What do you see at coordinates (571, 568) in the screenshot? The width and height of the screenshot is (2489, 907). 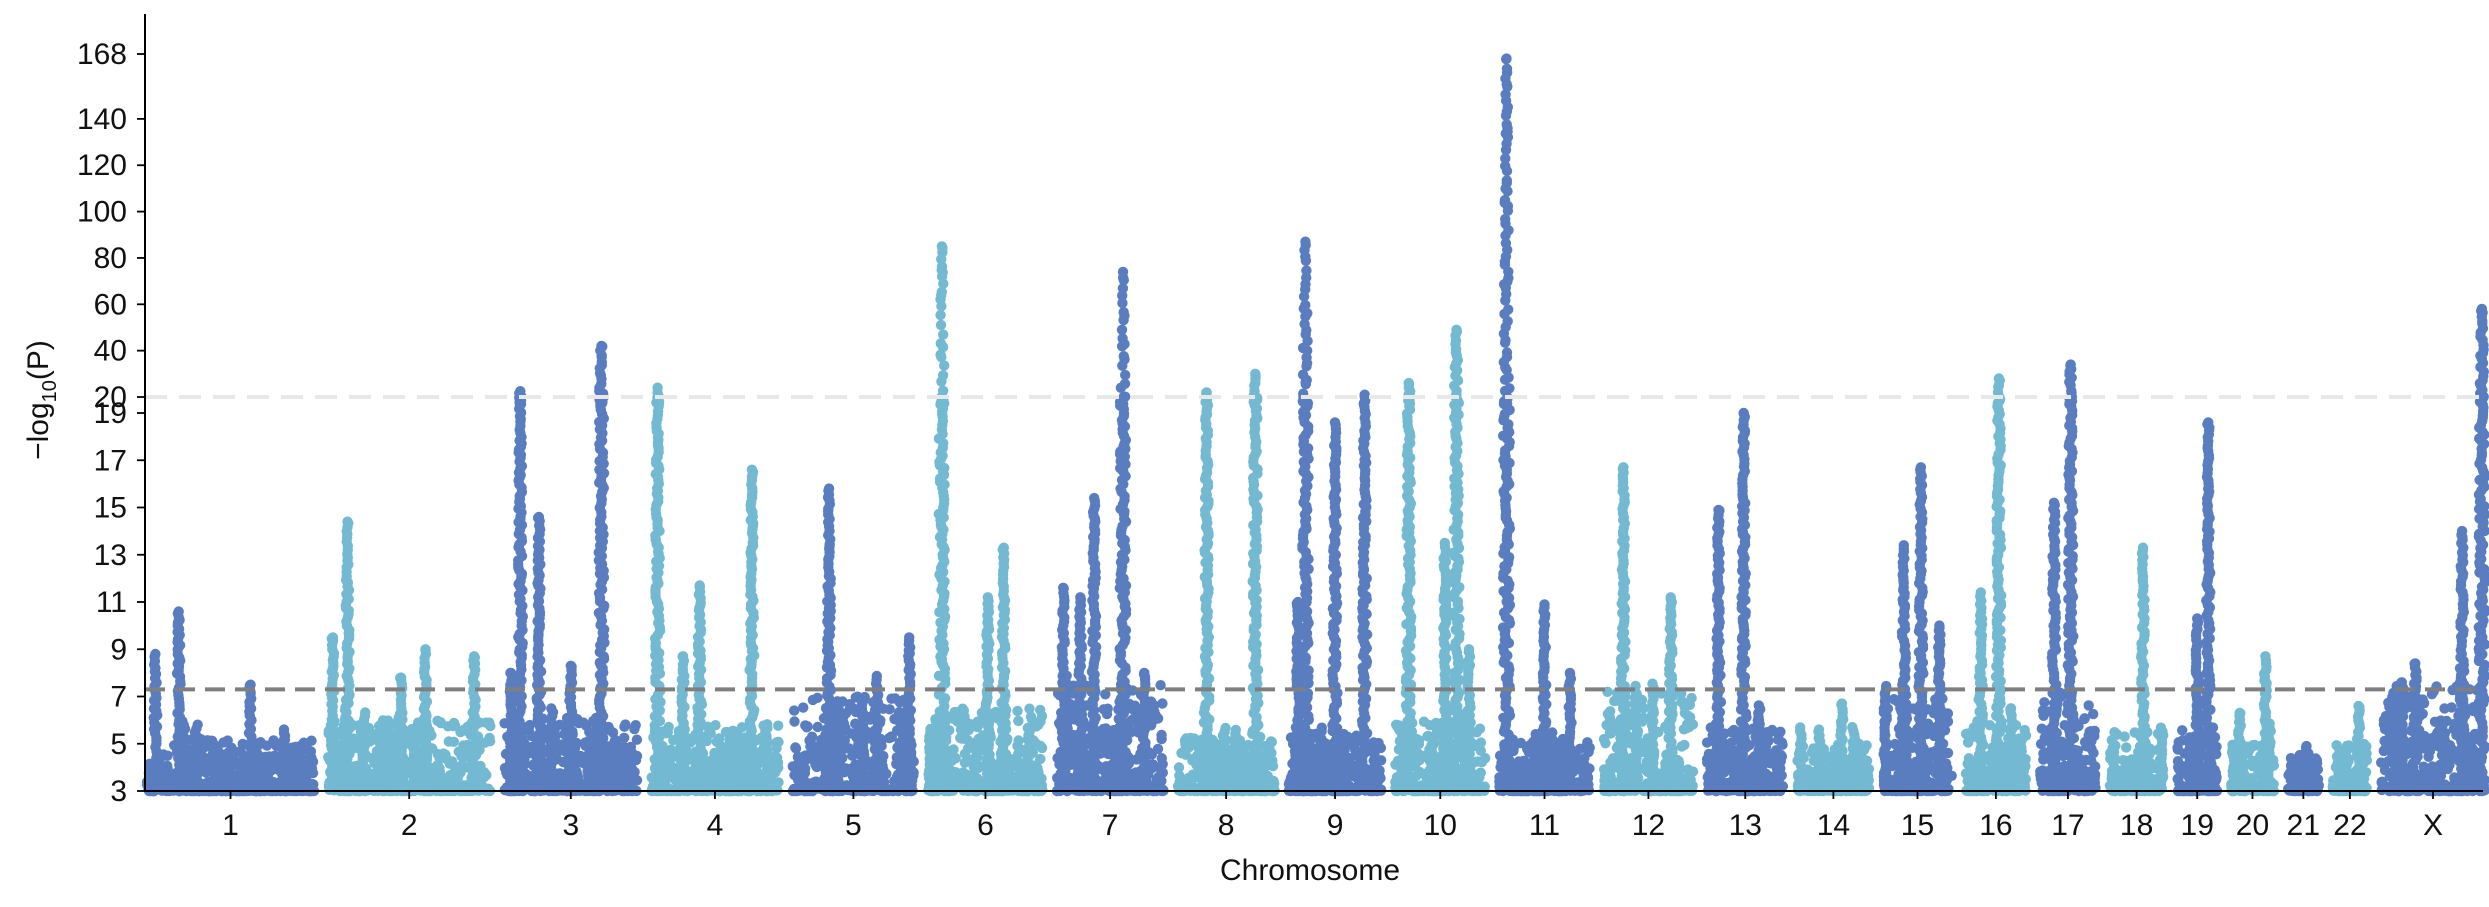 I see `chromosome-3-points` at bounding box center [571, 568].